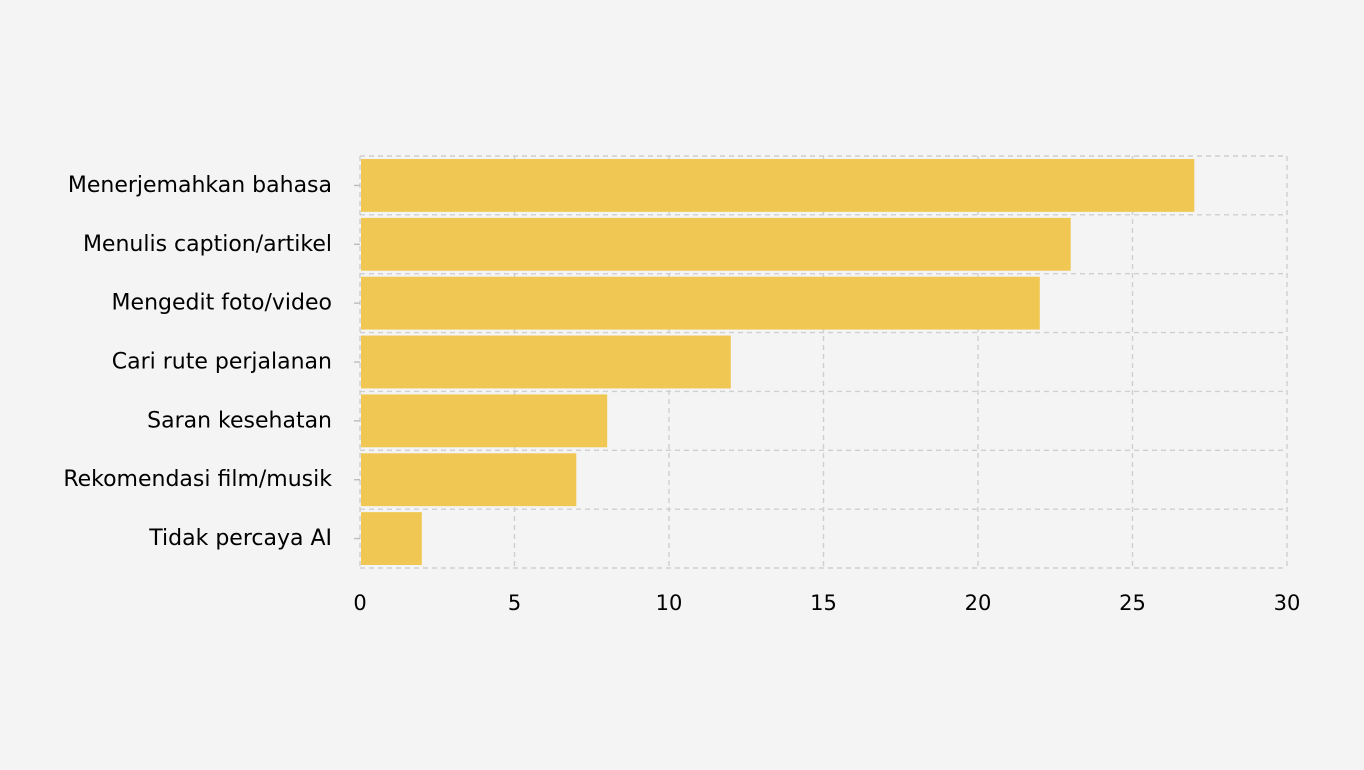  Describe the element at coordinates (207, 244) in the screenshot. I see `category-label: Menulis caption/artikel` at that location.